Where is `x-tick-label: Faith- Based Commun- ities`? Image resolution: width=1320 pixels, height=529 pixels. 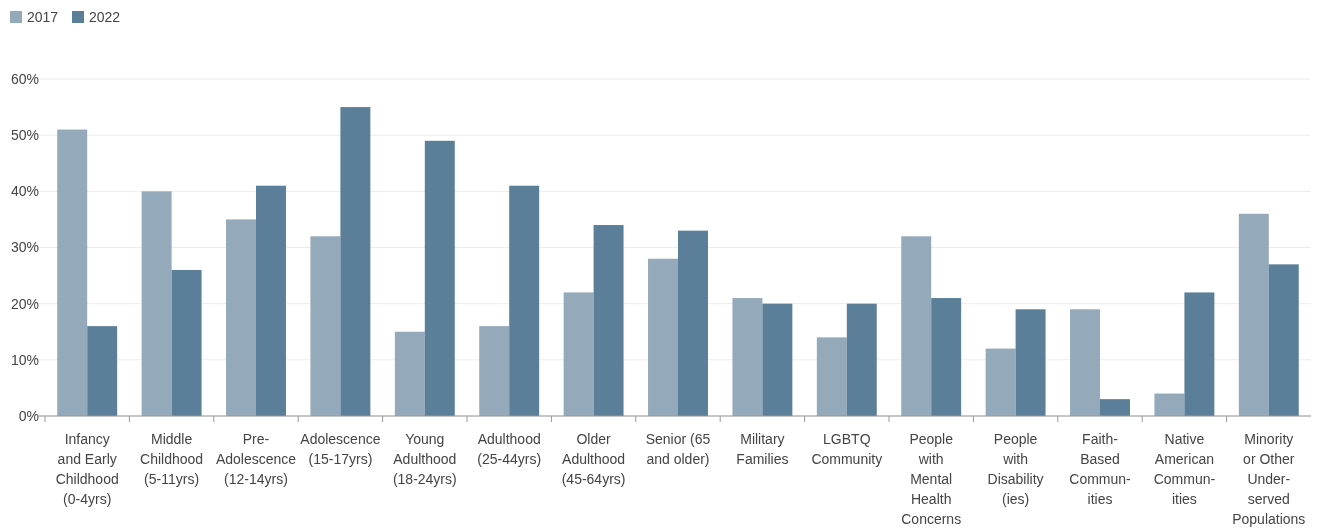 x-tick-label: Faith- Based Commun- ities is located at coordinates (1100, 469).